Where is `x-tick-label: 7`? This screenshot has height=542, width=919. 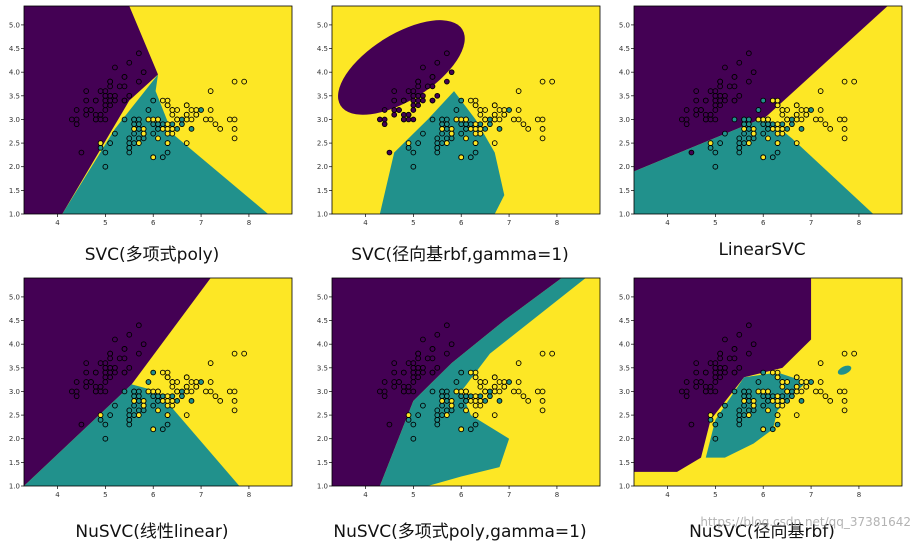
x-tick-label: 7 is located at coordinates (811, 495).